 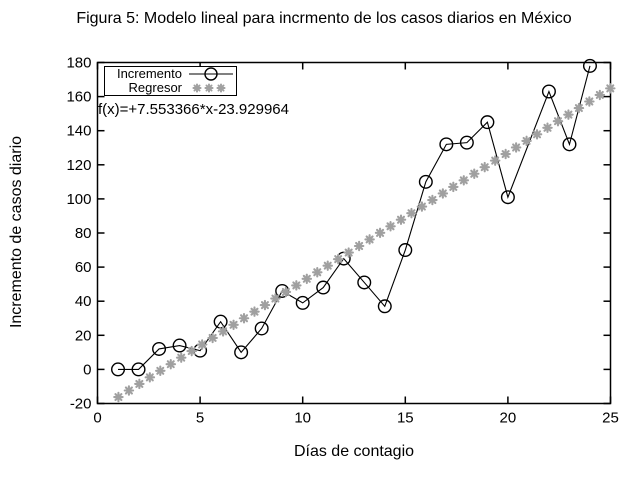 What do you see at coordinates (97, 418) in the screenshot?
I see `x-tick-label: 0` at bounding box center [97, 418].